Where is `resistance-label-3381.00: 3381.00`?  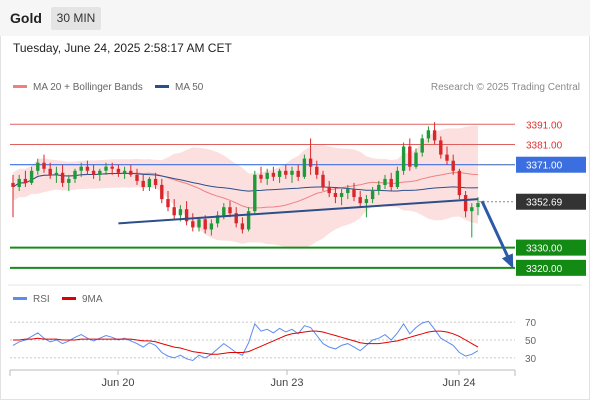 resistance-label-3381.00: 3381.00 is located at coordinates (544, 145).